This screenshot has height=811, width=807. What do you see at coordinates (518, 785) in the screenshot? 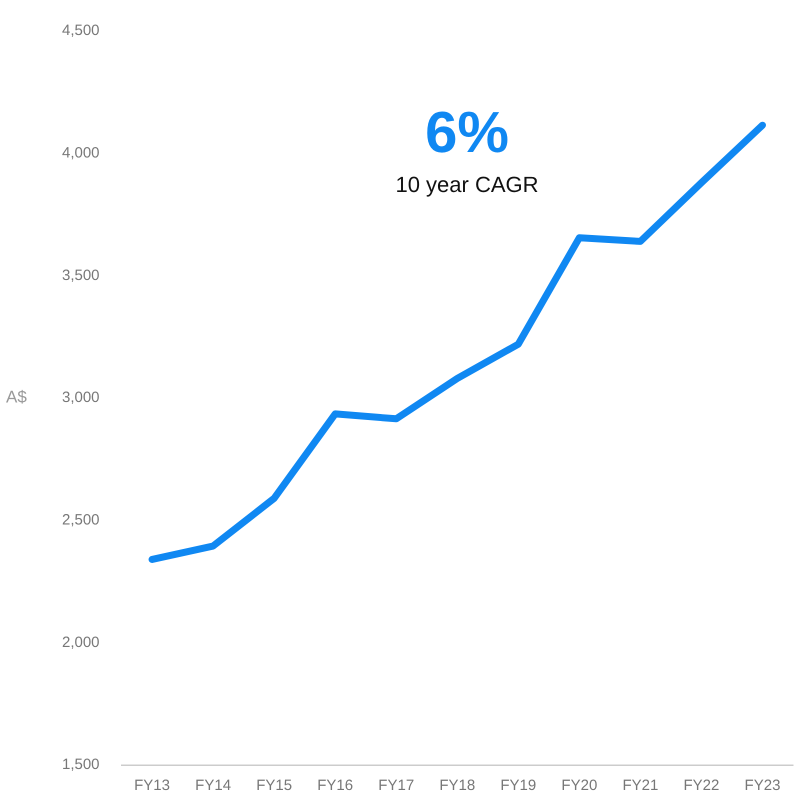
I see `x-tick-label: FY19` at bounding box center [518, 785].